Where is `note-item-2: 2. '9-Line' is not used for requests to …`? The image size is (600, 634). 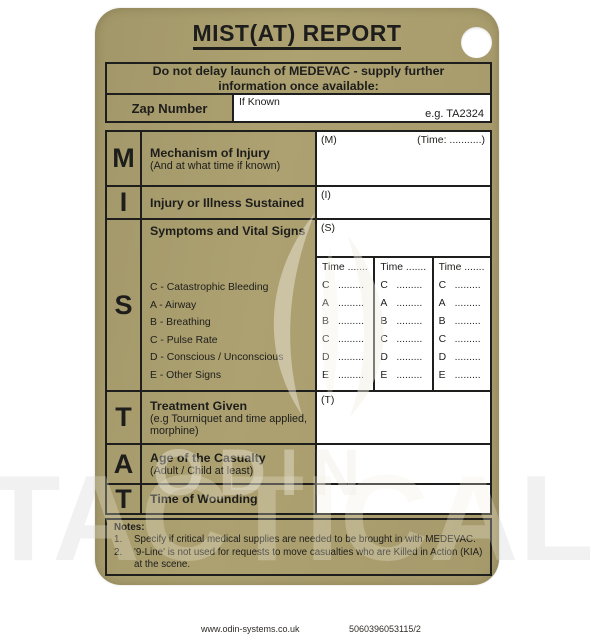
note-item-2: 2. '9-Line' is not used for requests to … is located at coordinates (299, 559).